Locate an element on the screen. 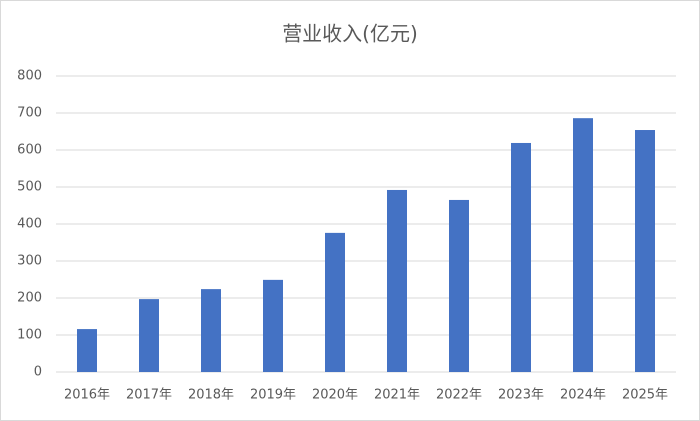  y-tick-label: 500 is located at coordinates (29, 187).